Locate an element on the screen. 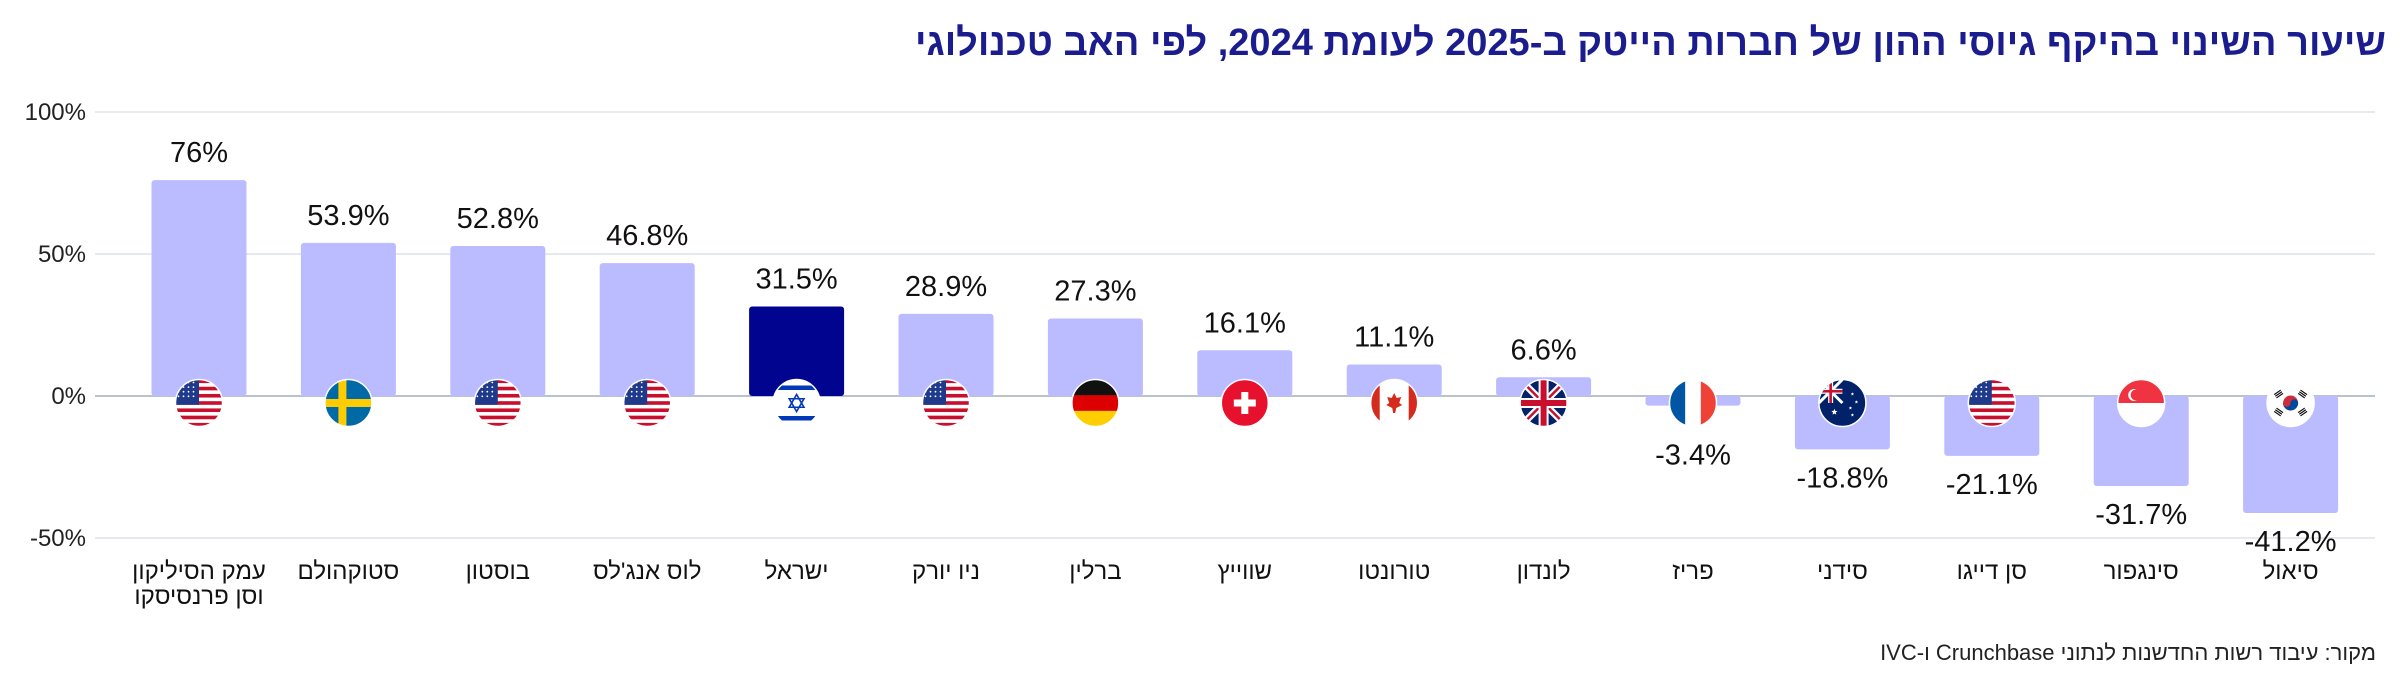 This screenshot has height=688, width=2400. x-tick-label: וסן פרנסיסקו is located at coordinates (198, 596).